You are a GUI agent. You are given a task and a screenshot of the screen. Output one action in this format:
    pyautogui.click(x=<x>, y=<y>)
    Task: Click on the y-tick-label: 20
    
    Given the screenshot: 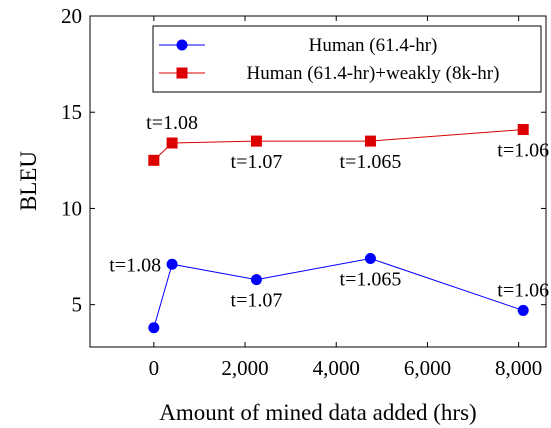 What is the action you would take?
    pyautogui.click(x=71, y=16)
    